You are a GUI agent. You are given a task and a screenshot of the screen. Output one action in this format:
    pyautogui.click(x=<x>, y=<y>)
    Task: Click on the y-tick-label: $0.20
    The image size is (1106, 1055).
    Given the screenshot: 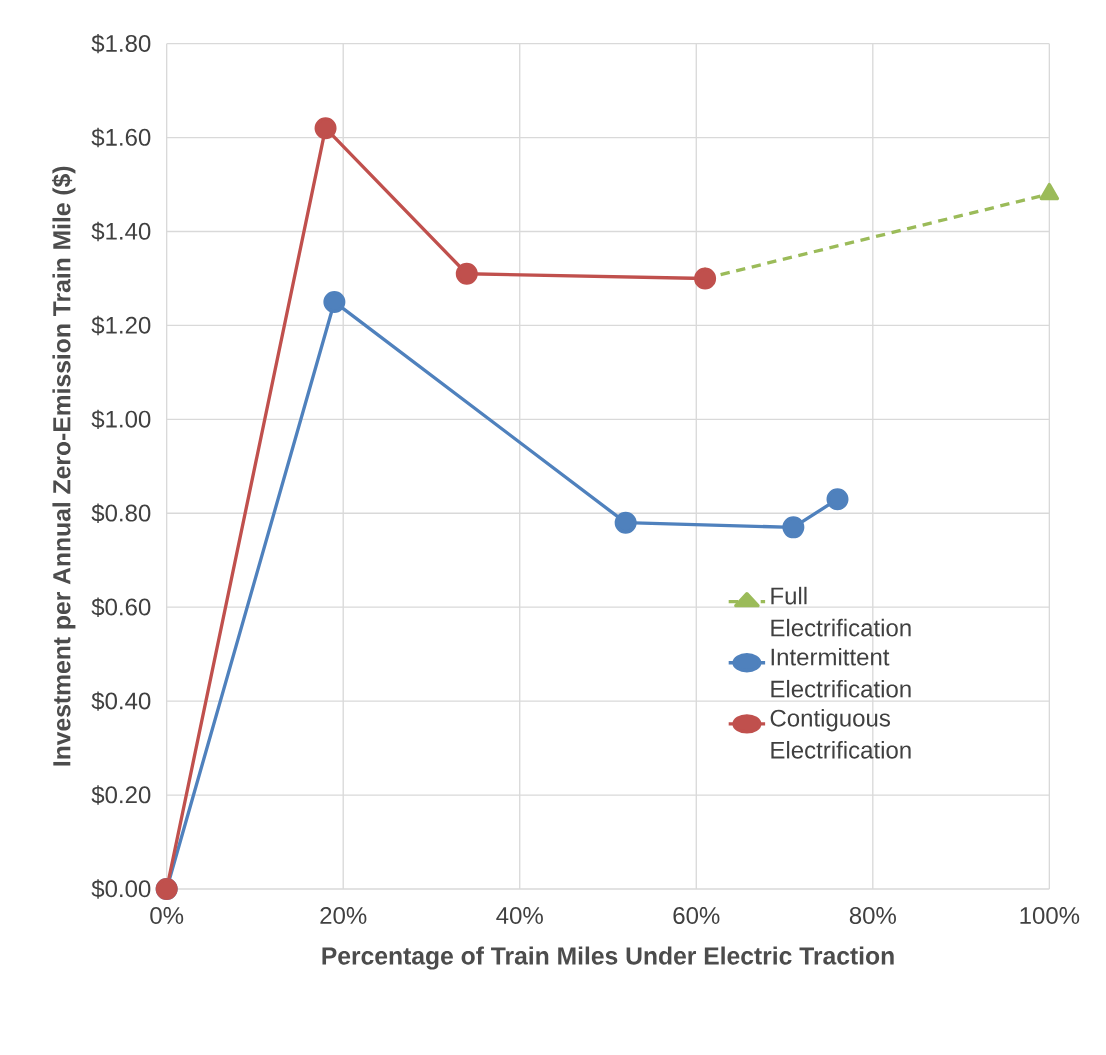 What is the action you would take?
    pyautogui.click(x=121, y=795)
    